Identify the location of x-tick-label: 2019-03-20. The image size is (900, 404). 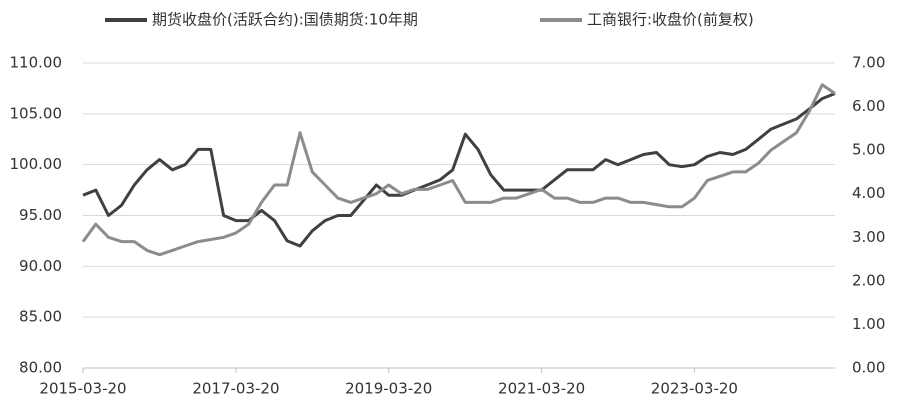
(388, 389).